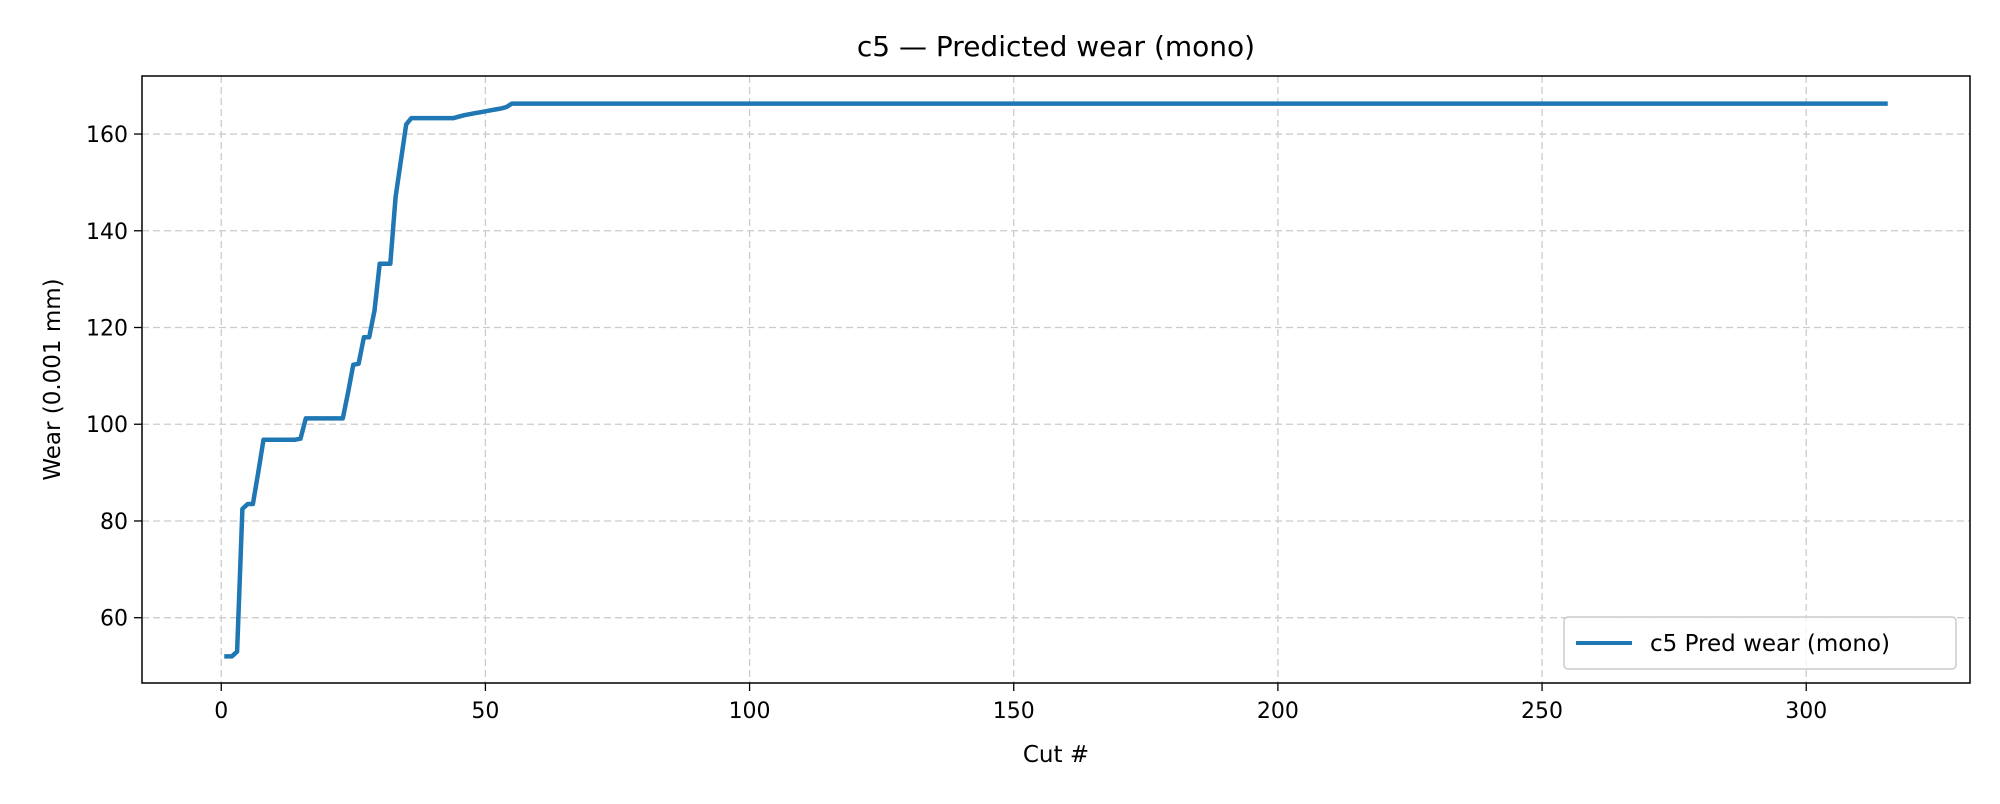  Describe the element at coordinates (107, 135) in the screenshot. I see `y-tick-label: 160` at that location.